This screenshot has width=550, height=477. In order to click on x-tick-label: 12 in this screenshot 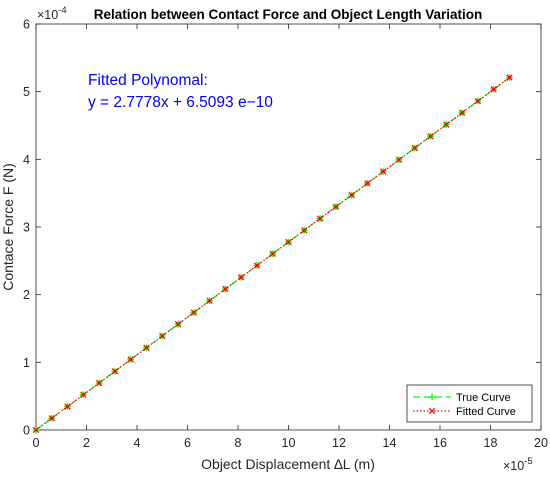, I will do `click(339, 443)`.